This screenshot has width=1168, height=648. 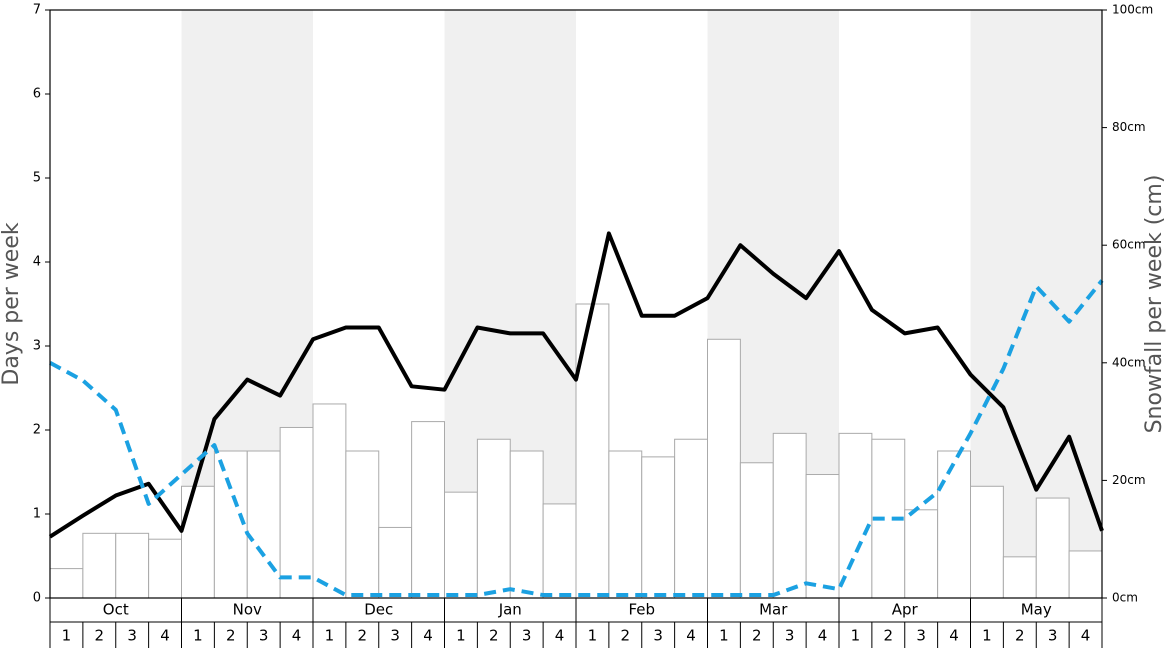 What do you see at coordinates (641, 610) in the screenshot?
I see `month-label: Feb` at bounding box center [641, 610].